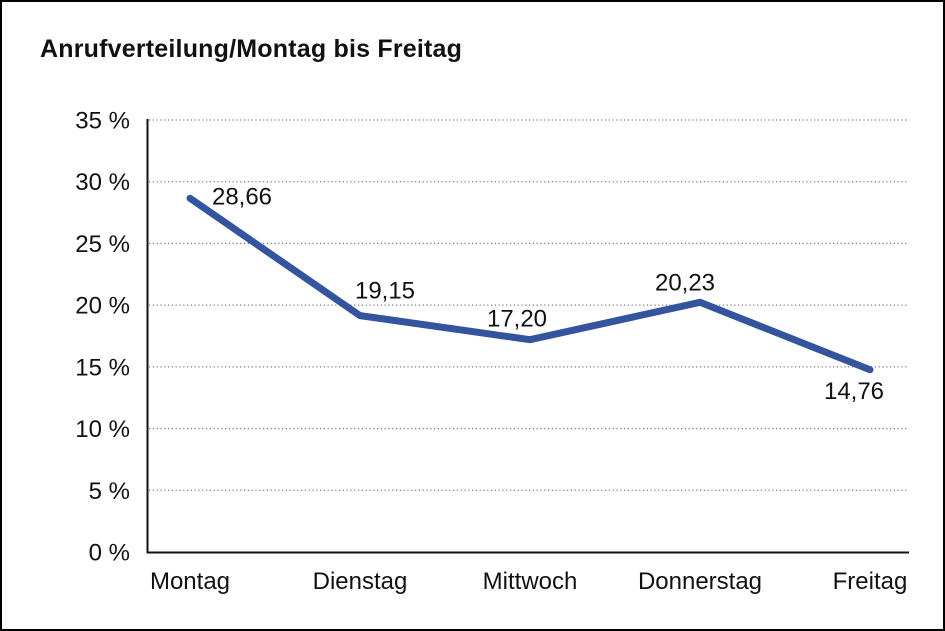 The height and width of the screenshot is (631, 945). Describe the element at coordinates (102, 306) in the screenshot. I see `y-tick-label: 20 %` at that location.